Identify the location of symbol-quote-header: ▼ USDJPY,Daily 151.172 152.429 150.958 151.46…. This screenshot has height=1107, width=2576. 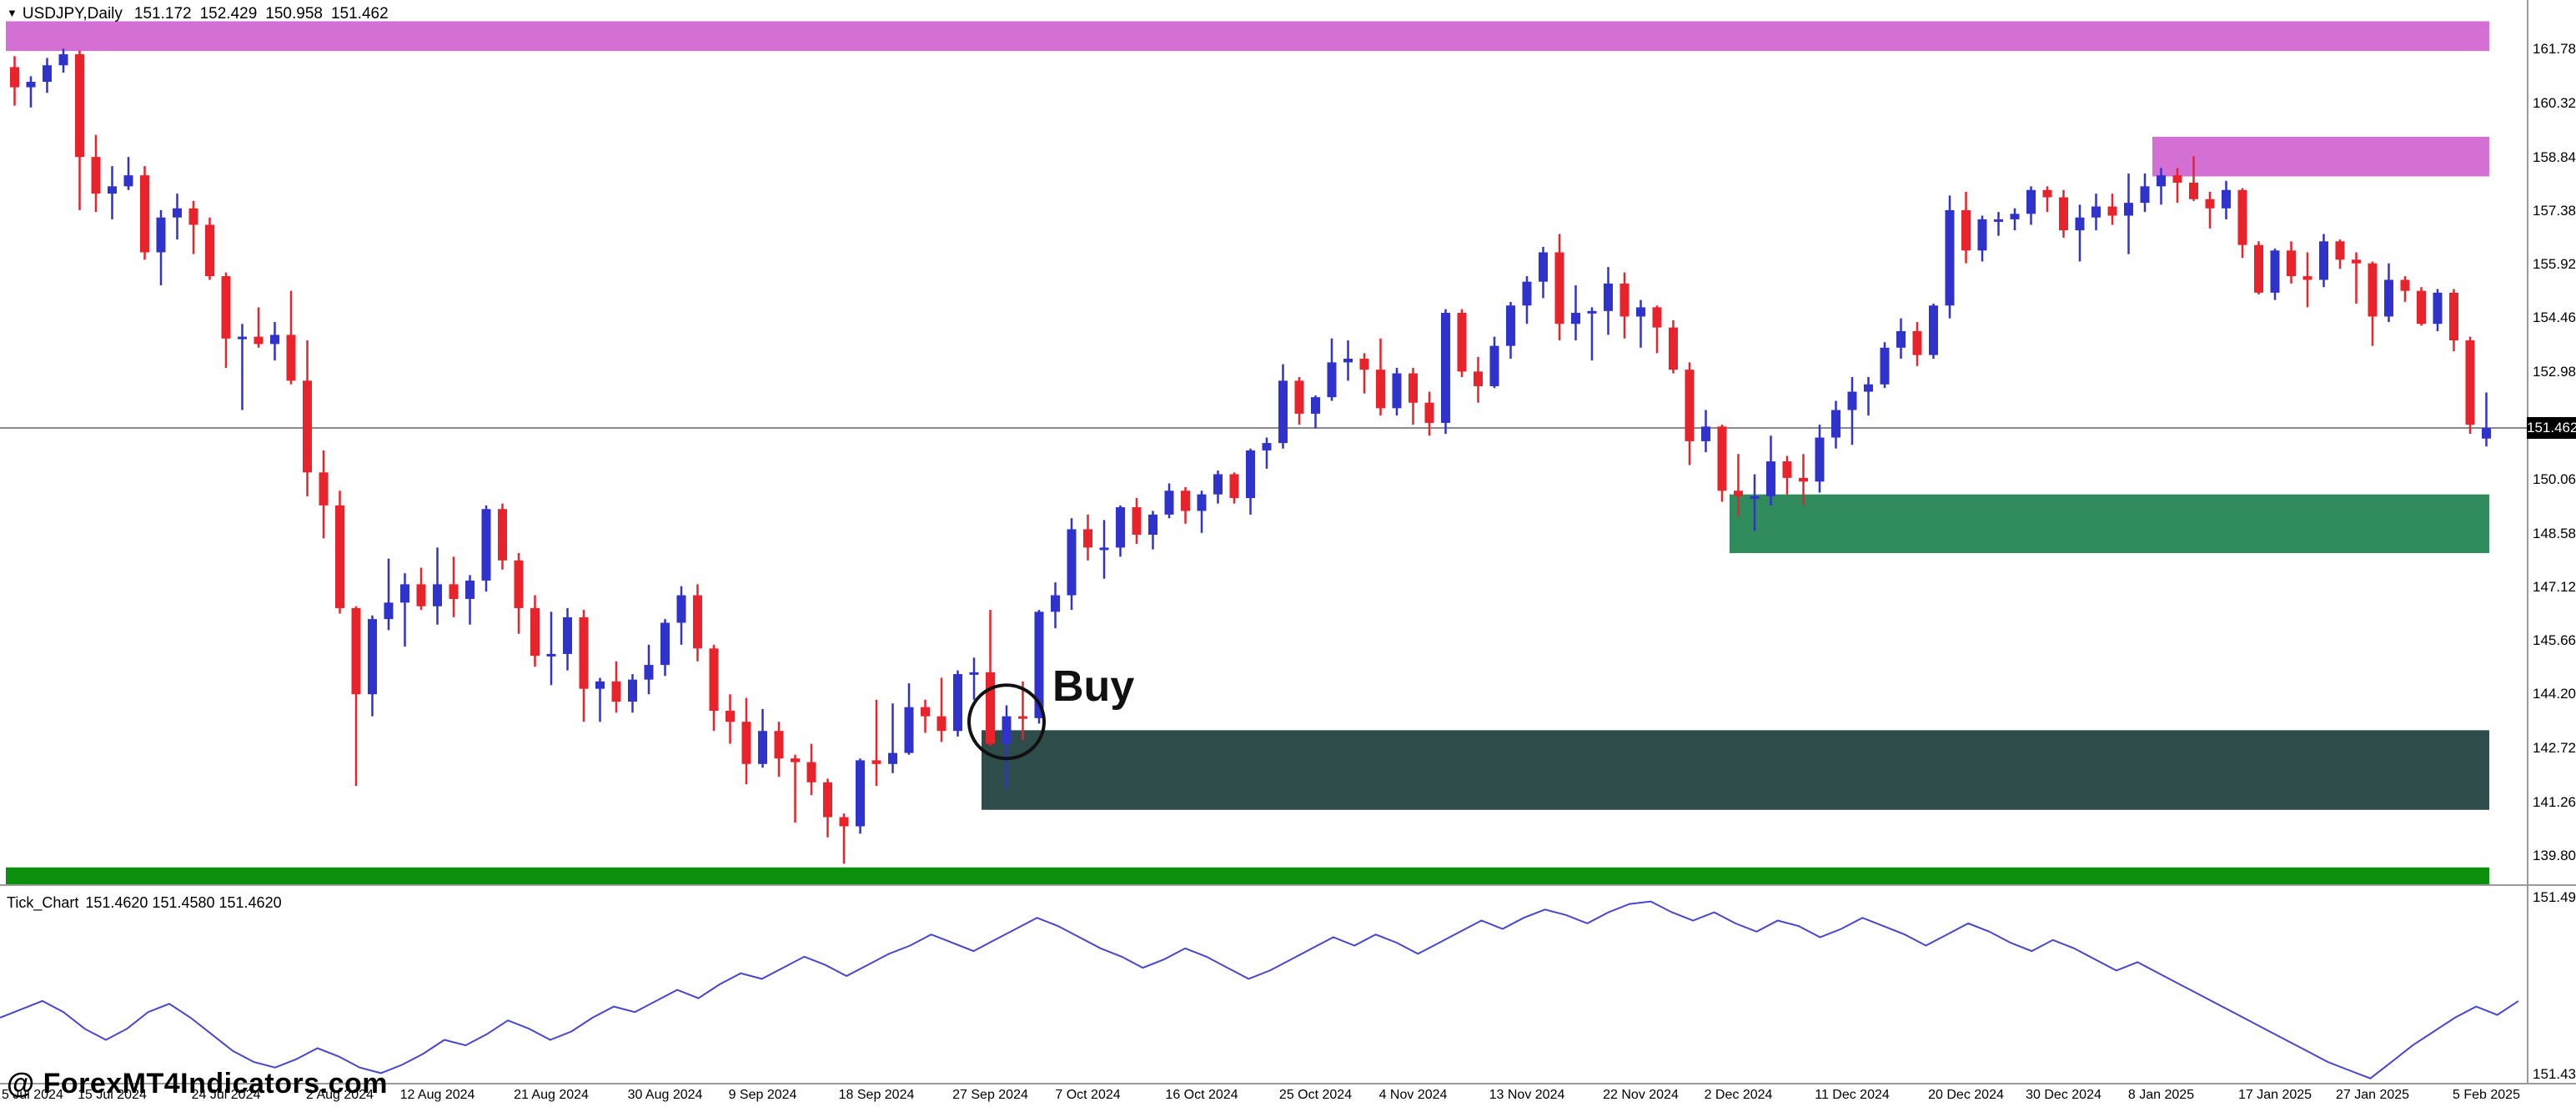
(202, 14).